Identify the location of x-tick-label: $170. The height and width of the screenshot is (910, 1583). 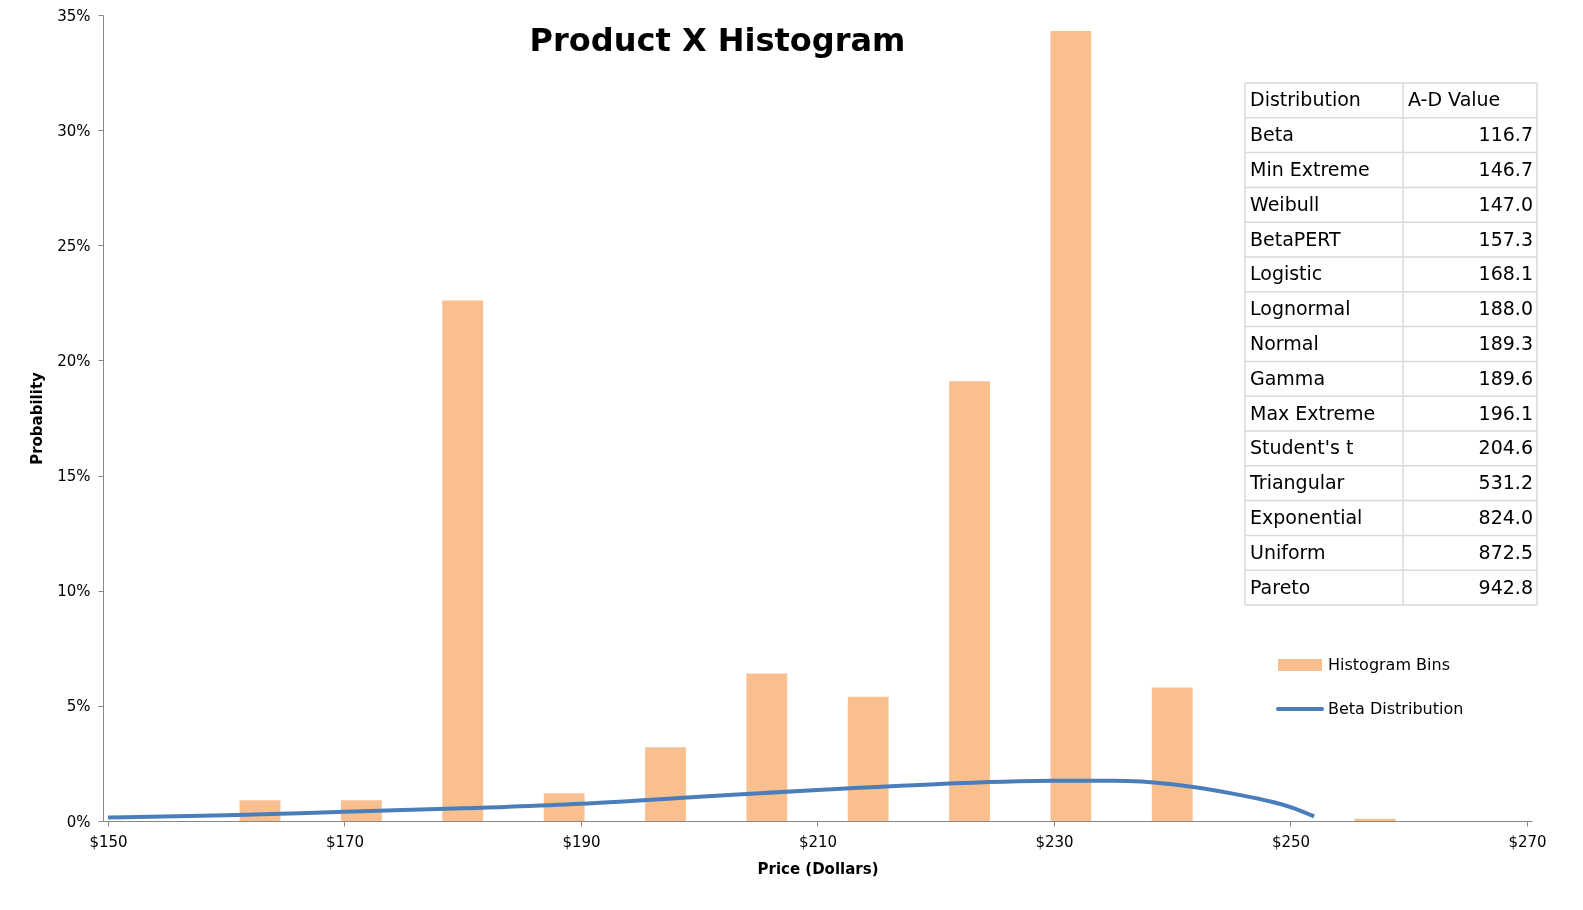
(345, 841).